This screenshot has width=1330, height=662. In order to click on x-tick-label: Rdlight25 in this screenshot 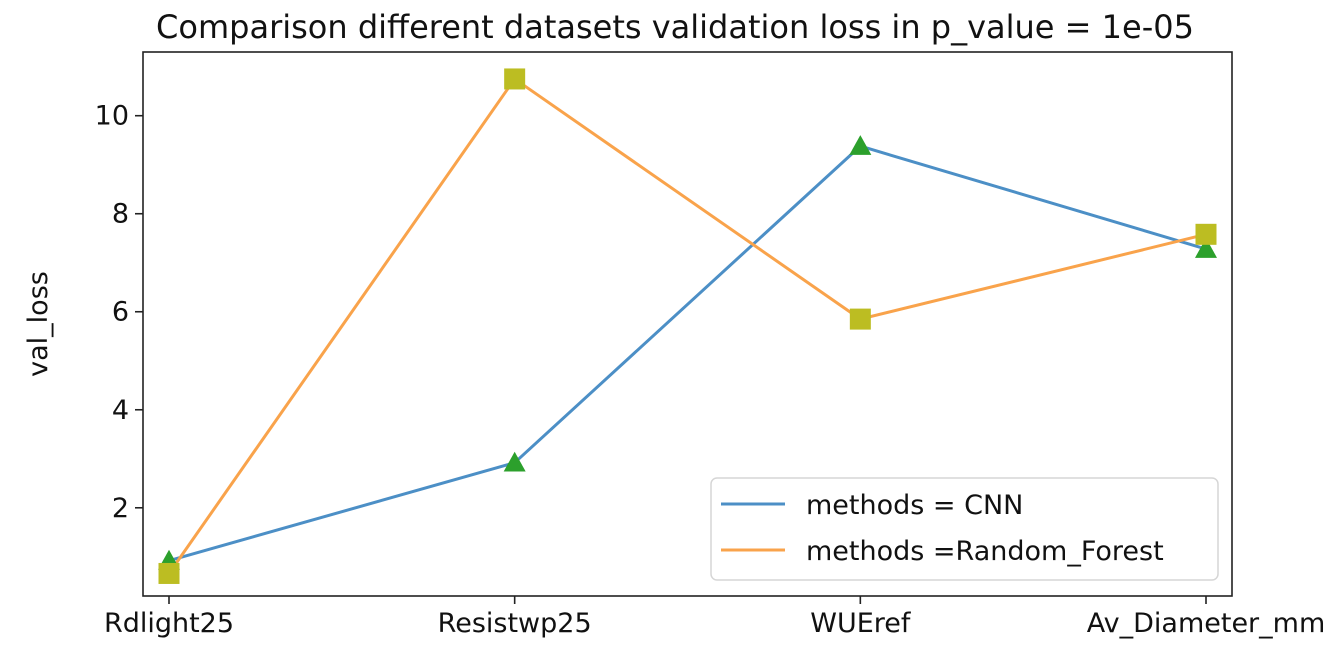, I will do `click(169, 623)`.